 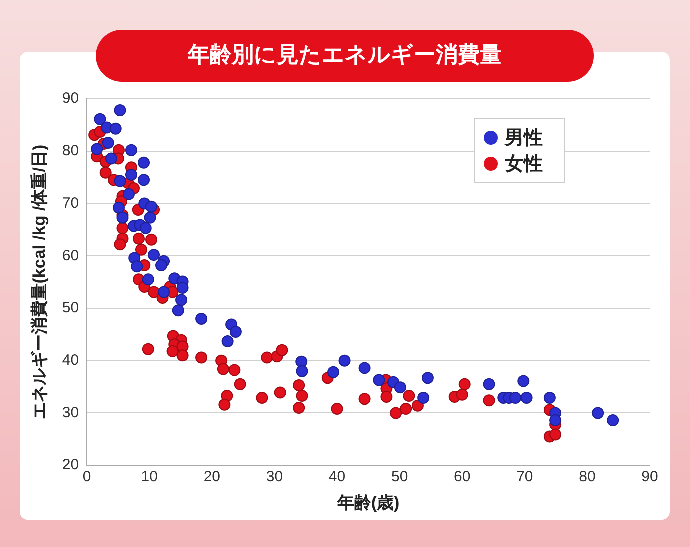 I want to click on y-tick-label: 50, so click(x=71, y=308).